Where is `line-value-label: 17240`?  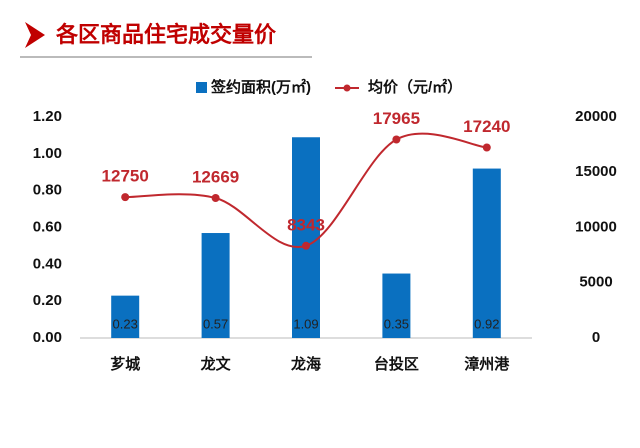
line-value-label: 17240 is located at coordinates (486, 126).